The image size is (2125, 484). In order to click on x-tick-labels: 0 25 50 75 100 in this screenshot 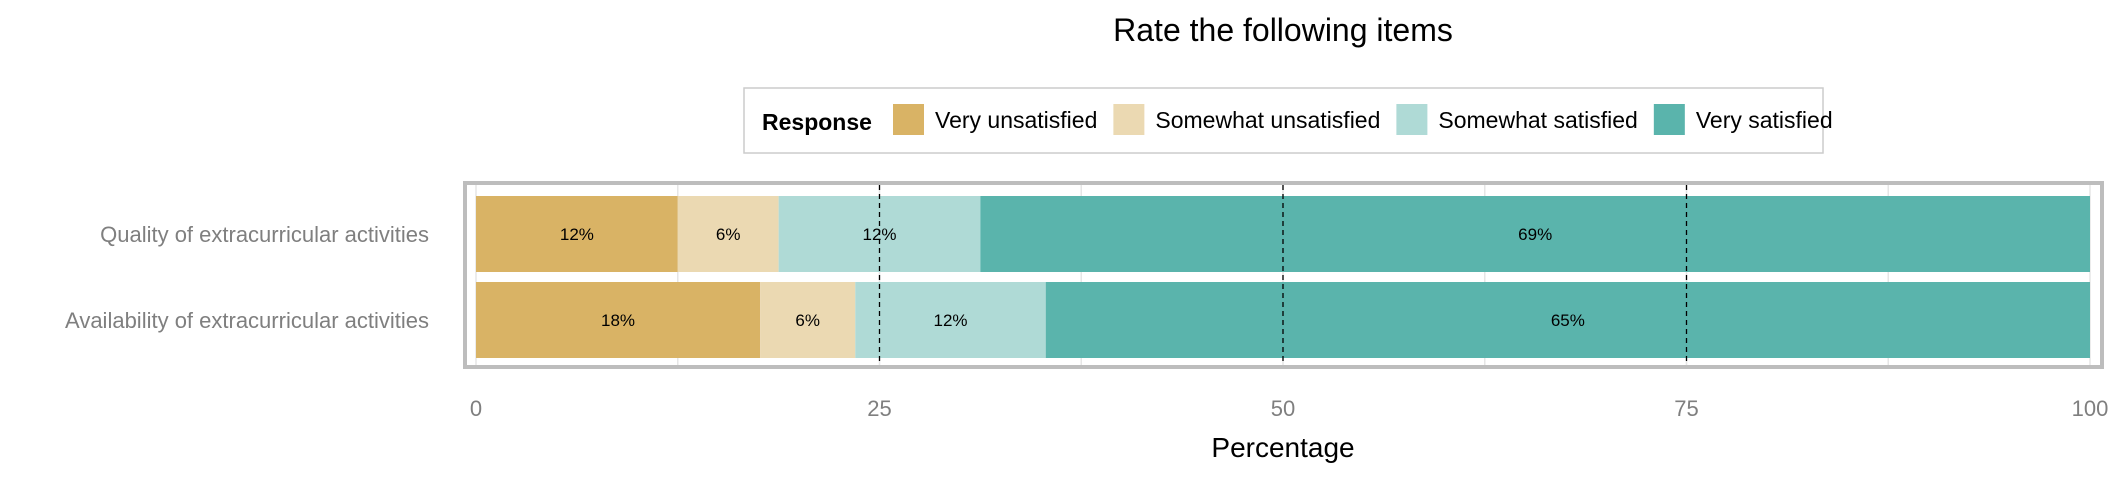, I will do `click(1289, 408)`.